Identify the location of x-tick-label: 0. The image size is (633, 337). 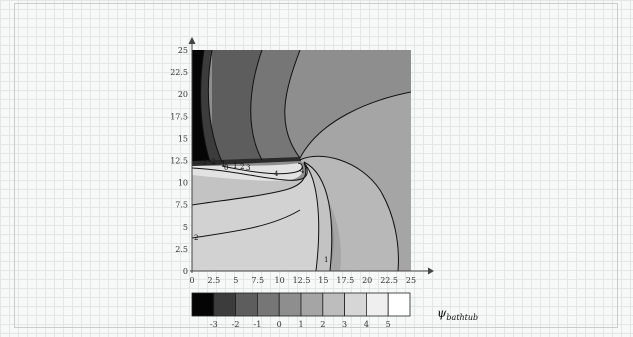
(191, 280).